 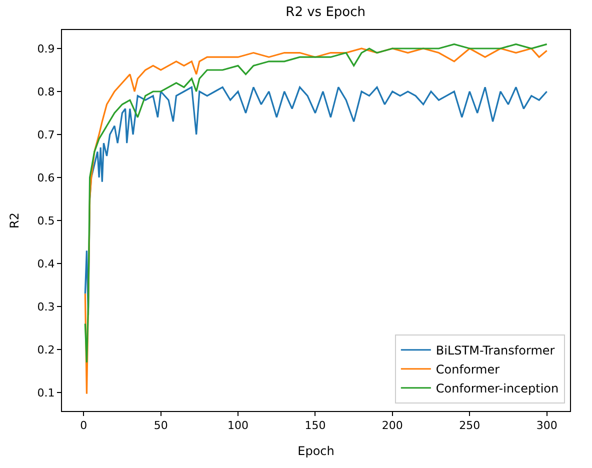 I want to click on x-tick-label: 300, so click(x=547, y=425).